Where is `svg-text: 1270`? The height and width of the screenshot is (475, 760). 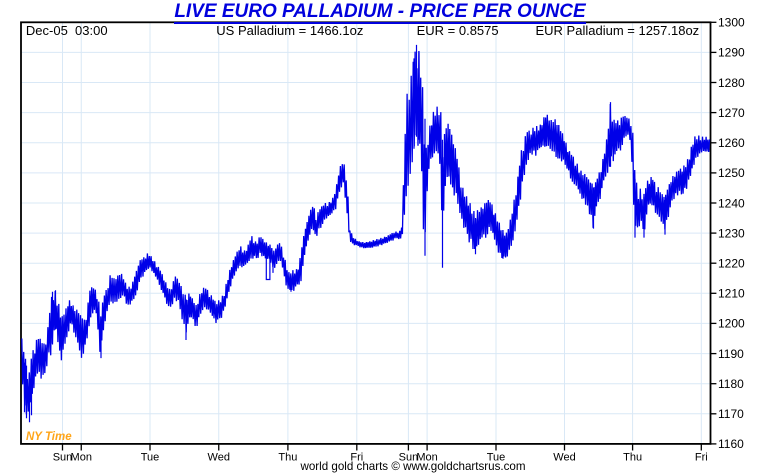 svg-text: 1270 is located at coordinates (731, 113).